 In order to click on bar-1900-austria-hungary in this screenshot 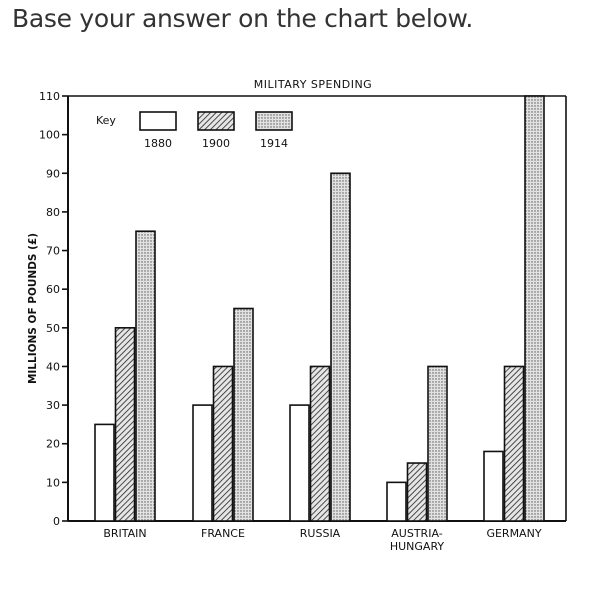, I will do `click(417, 492)`.